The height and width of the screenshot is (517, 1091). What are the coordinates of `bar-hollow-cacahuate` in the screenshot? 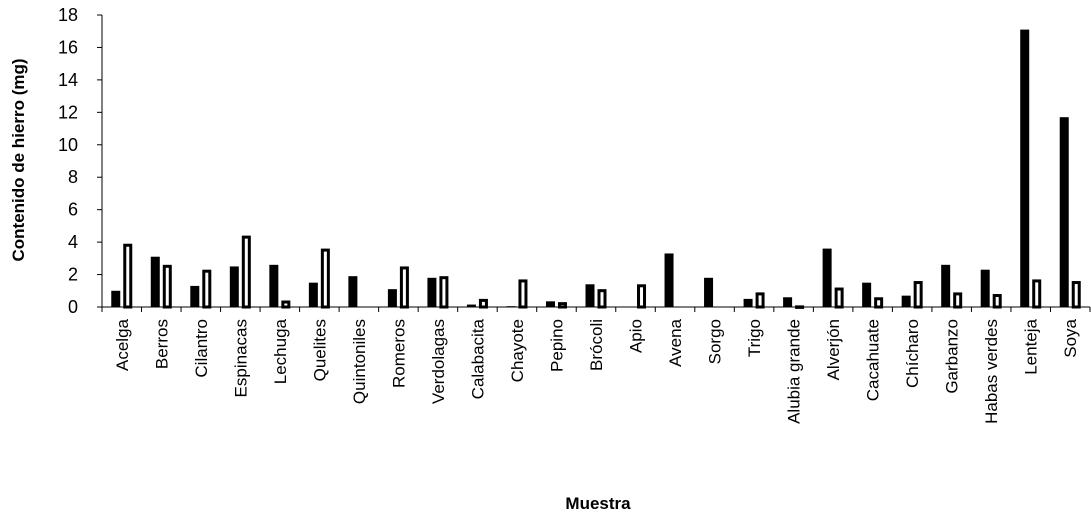 It's located at (879, 303).